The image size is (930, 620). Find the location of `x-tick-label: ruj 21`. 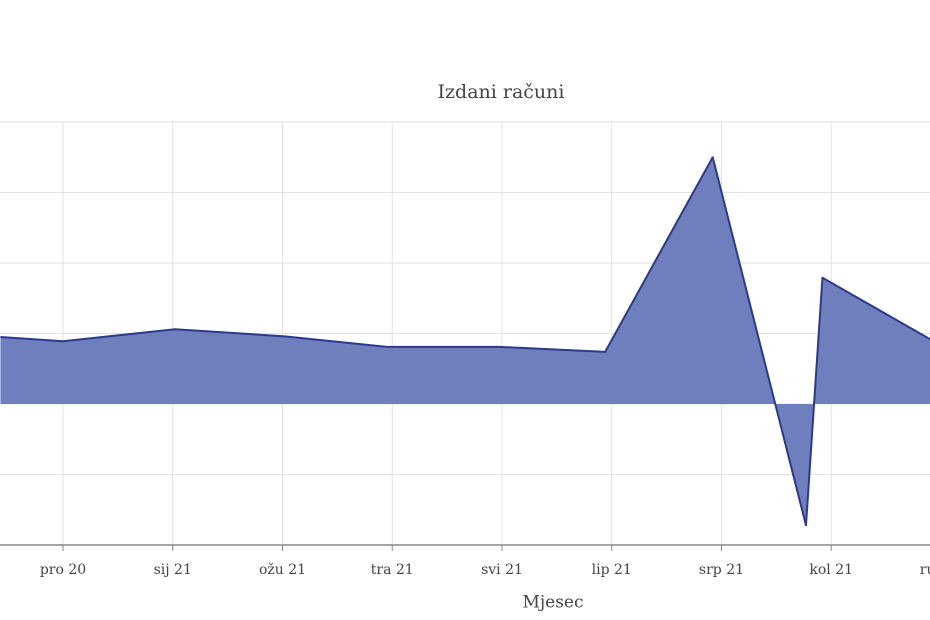

x-tick-label: ruj 21 is located at coordinates (925, 570).